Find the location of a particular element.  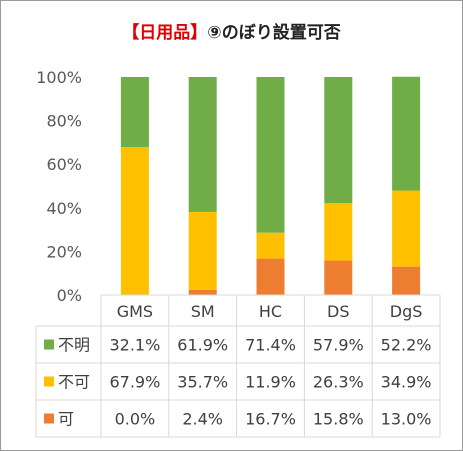

data-table-value: 34.9% is located at coordinates (406, 382).